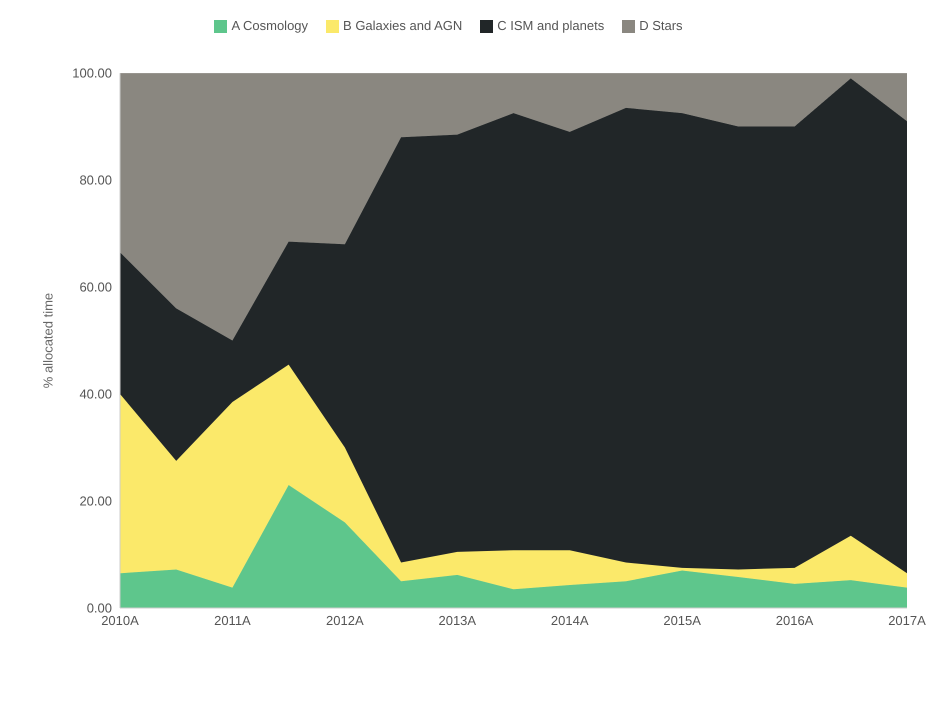 Image resolution: width=945 pixels, height=709 pixels. I want to click on x-tick-label: 2014A, so click(569, 620).